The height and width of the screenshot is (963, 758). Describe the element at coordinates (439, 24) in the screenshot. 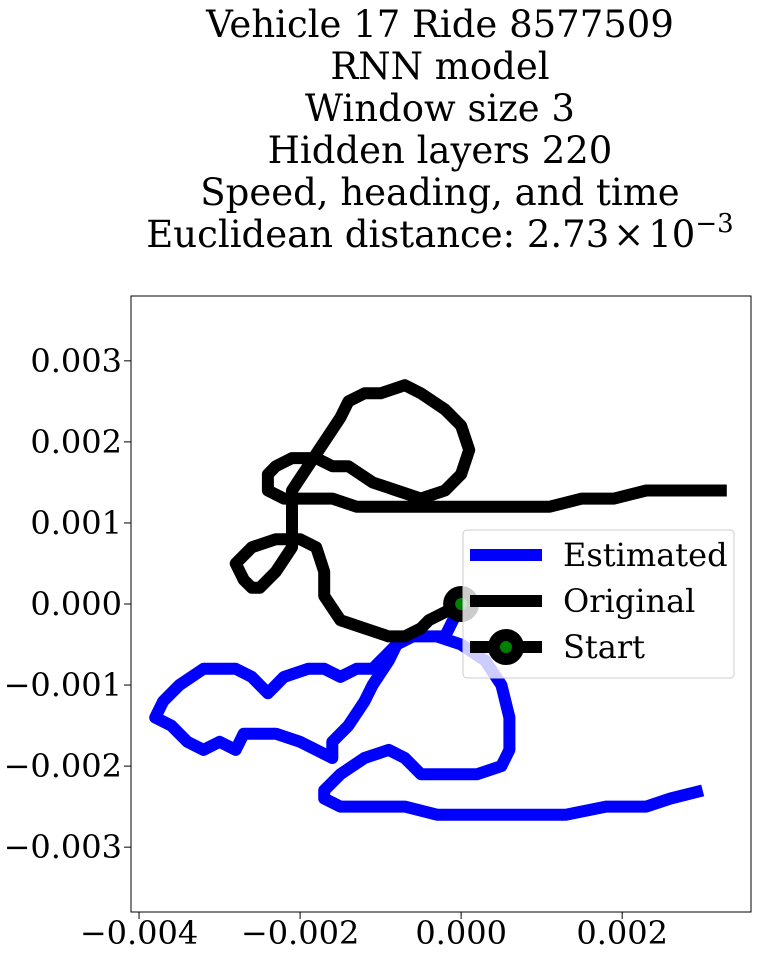

I see `title-line-1: Vehicle 17 Ride 8577509` at that location.